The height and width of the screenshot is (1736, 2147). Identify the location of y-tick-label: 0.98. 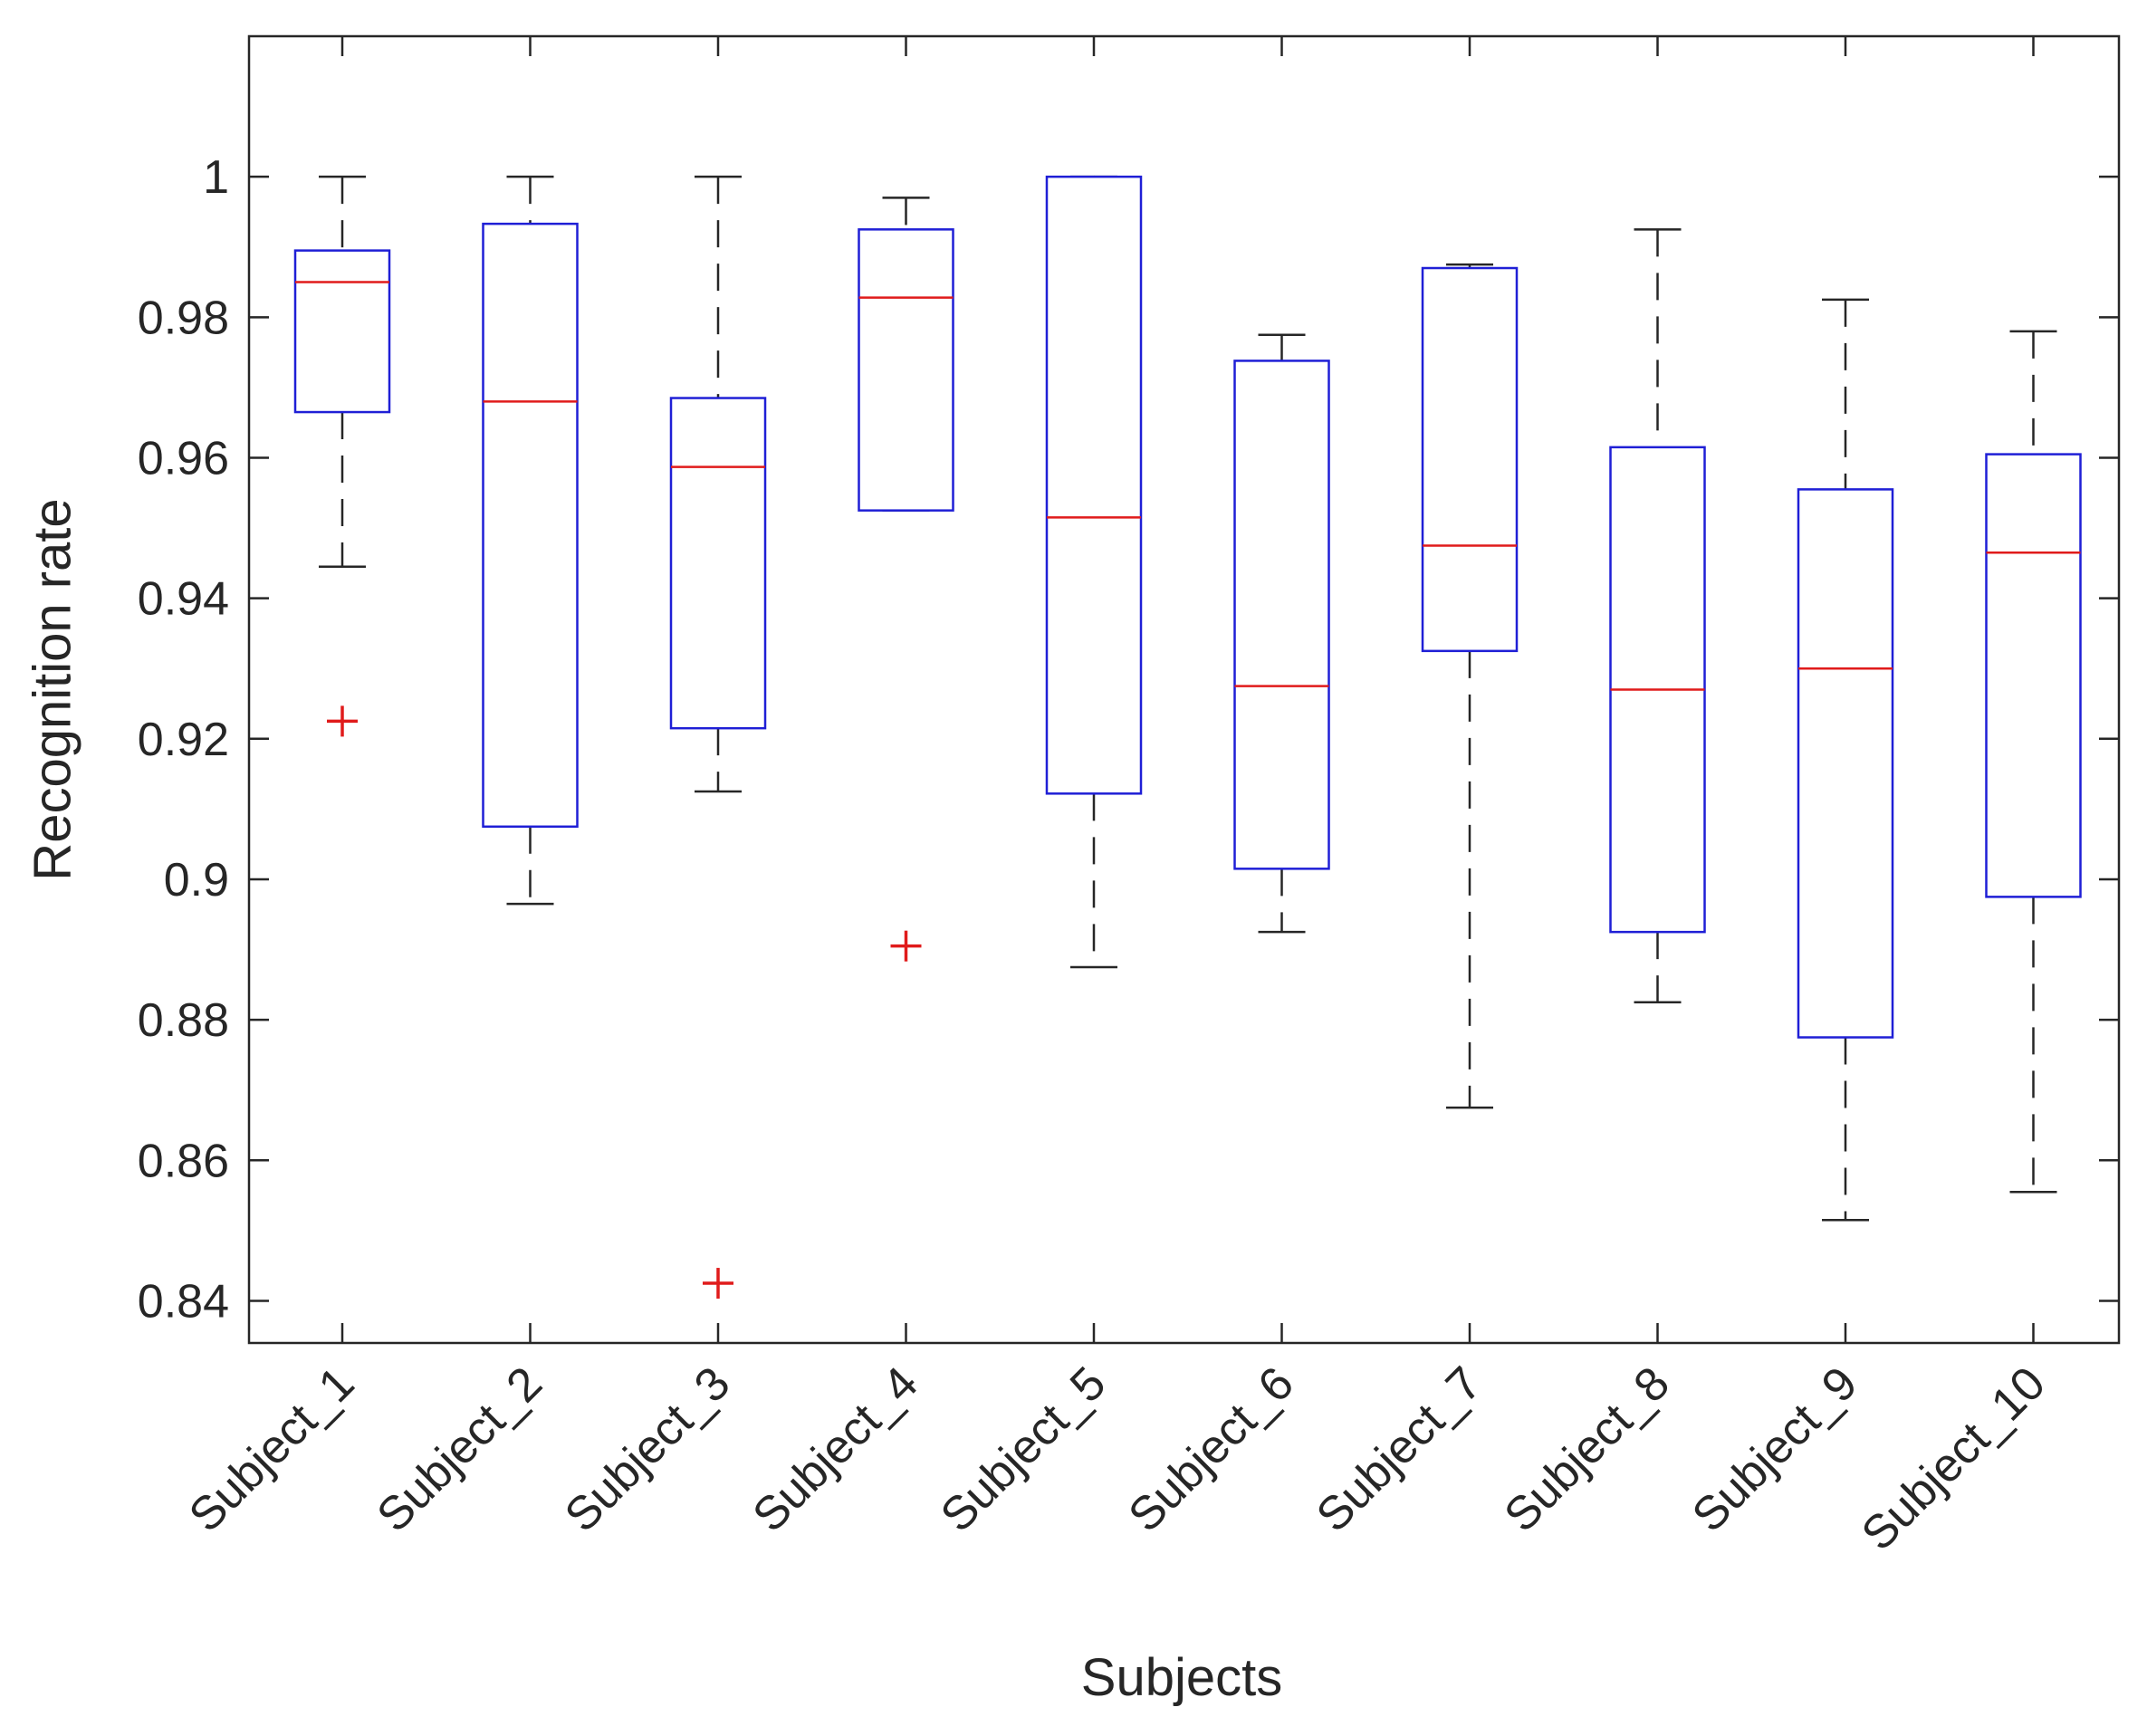
(184, 318).